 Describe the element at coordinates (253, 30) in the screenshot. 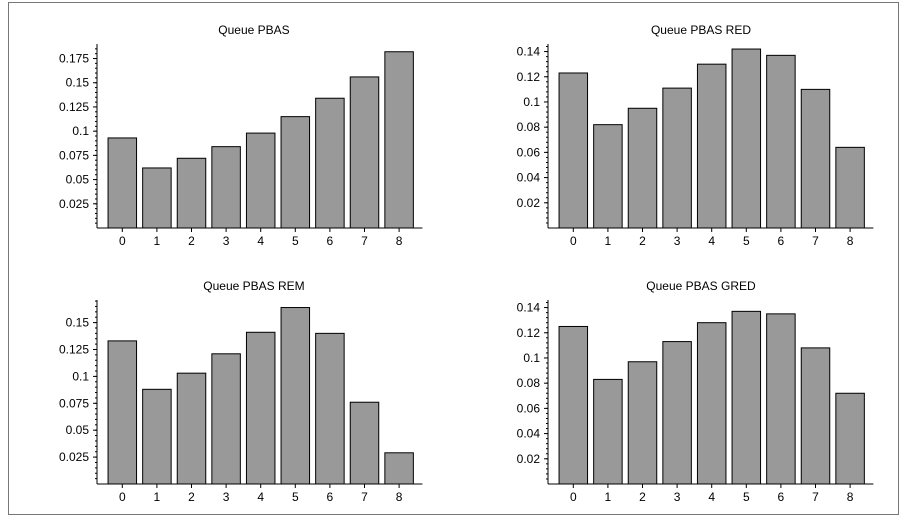

I see `chart-title: Queue PBAS` at that location.